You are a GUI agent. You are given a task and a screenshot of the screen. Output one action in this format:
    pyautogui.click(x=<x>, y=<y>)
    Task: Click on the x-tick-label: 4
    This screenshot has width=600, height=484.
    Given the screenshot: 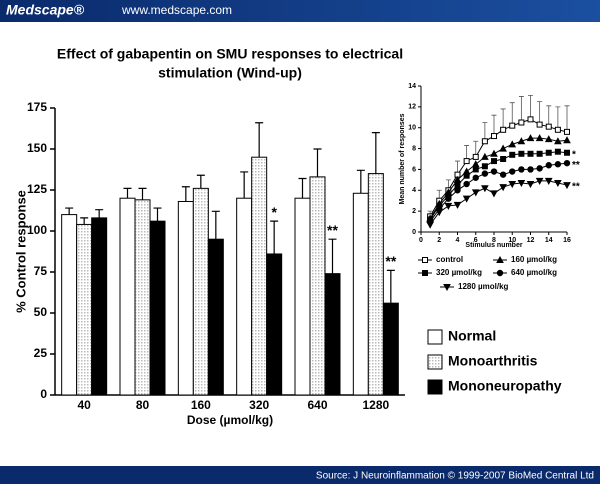 What is the action you would take?
    pyautogui.click(x=458, y=240)
    